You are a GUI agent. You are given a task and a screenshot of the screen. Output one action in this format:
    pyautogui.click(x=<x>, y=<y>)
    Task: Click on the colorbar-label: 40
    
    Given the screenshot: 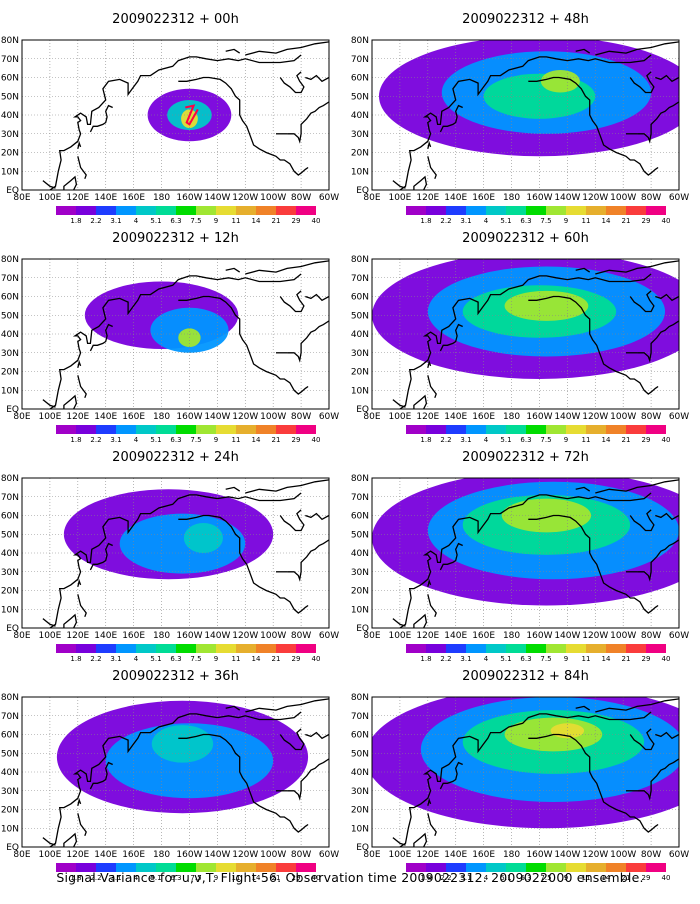 What is the action you would take?
    pyautogui.click(x=666, y=659)
    